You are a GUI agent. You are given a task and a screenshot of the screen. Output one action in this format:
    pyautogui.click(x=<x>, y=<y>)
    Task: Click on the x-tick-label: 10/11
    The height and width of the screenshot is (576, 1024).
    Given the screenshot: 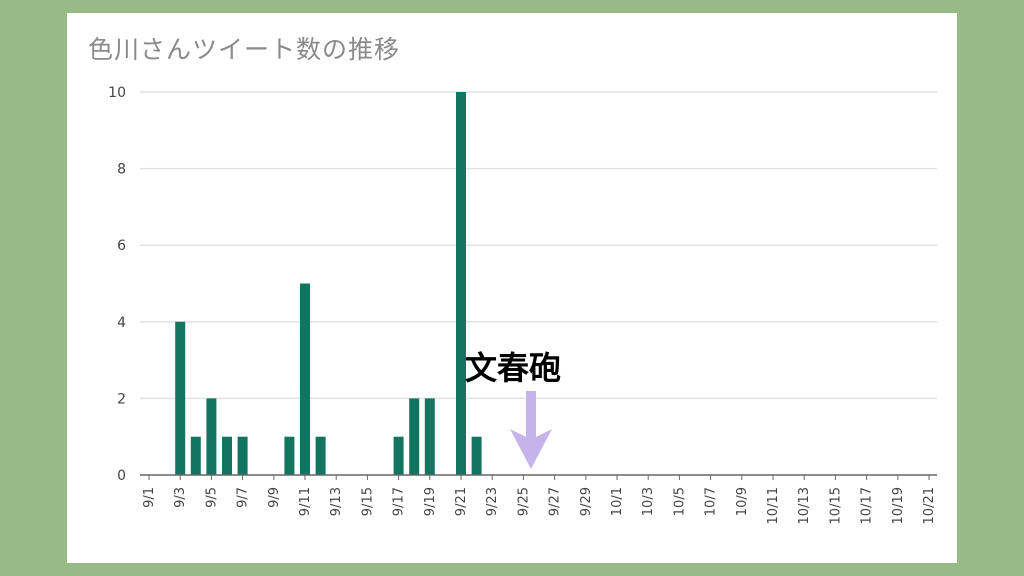 What is the action you would take?
    pyautogui.click(x=773, y=505)
    